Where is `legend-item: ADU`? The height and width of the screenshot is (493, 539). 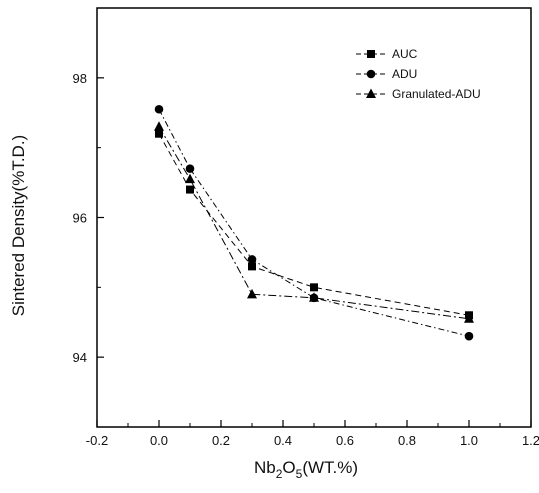 legend-item: ADU is located at coordinates (386, 74).